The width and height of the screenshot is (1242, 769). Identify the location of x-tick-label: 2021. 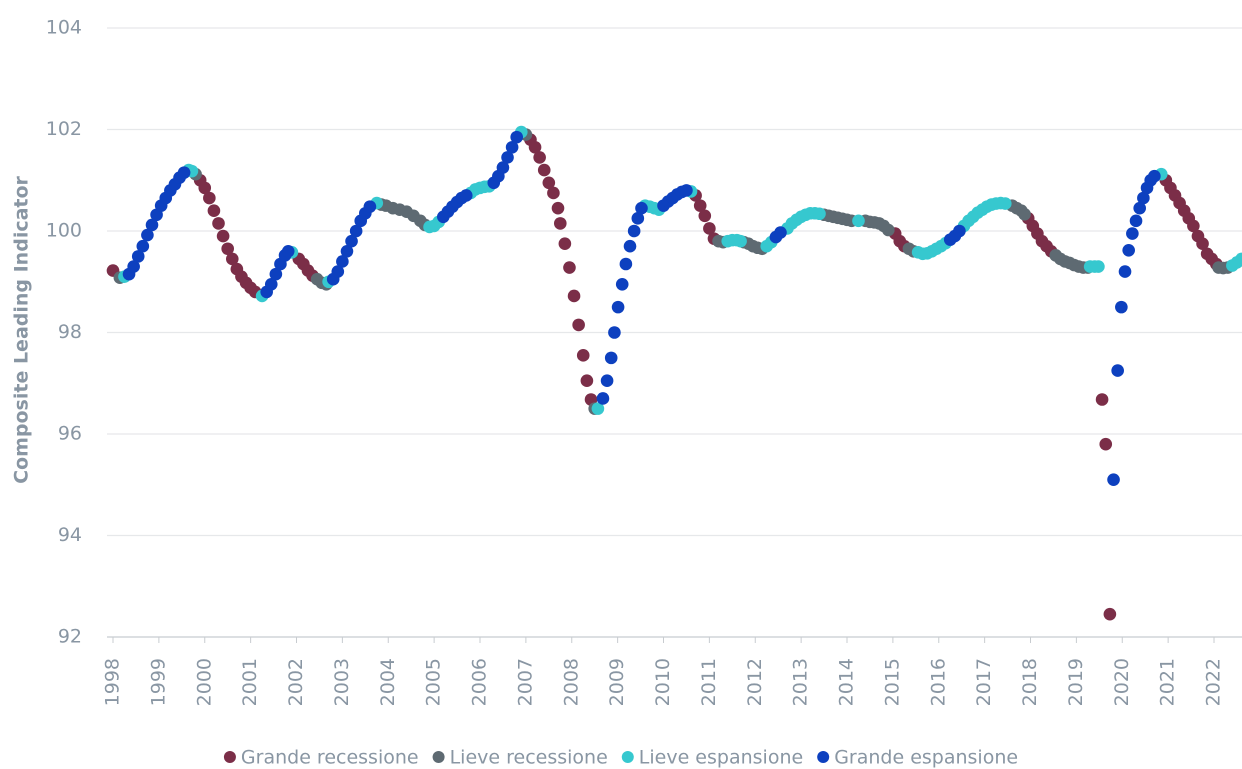
(1168, 682).